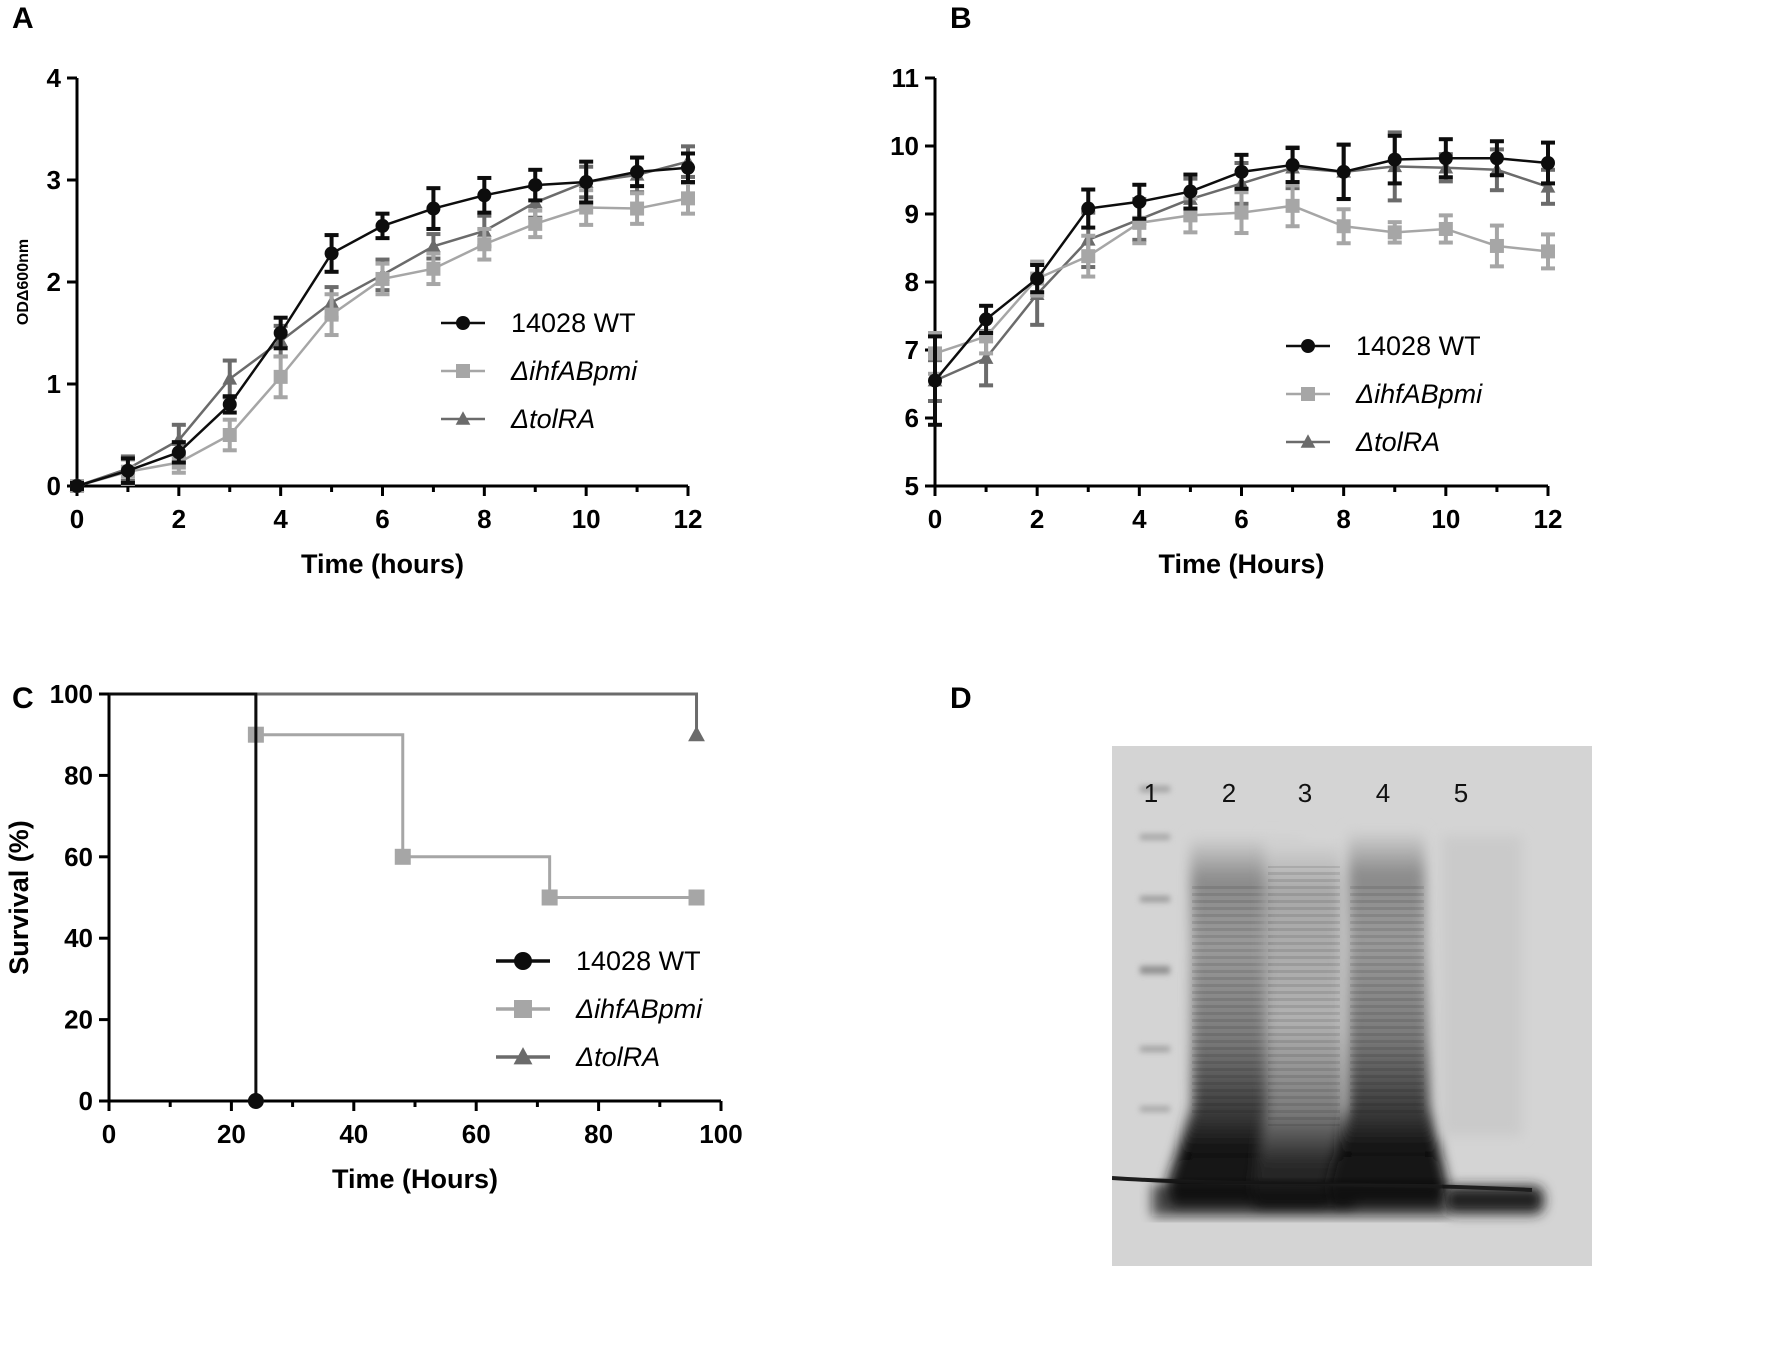  Describe the element at coordinates (19, 897) in the screenshot. I see `y-axis-title: Survival (%)` at that location.